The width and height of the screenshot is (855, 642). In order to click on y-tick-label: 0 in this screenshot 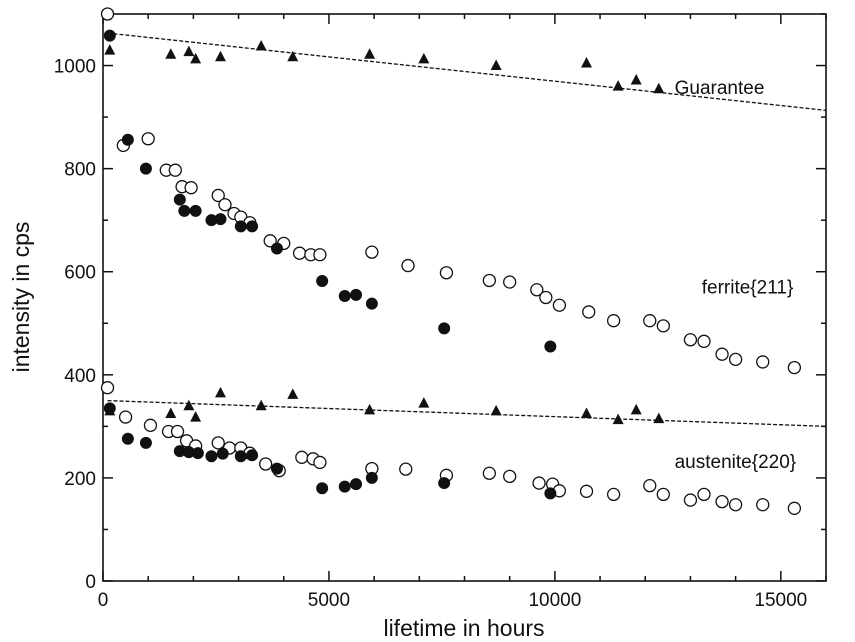, I will do `click(90, 582)`.